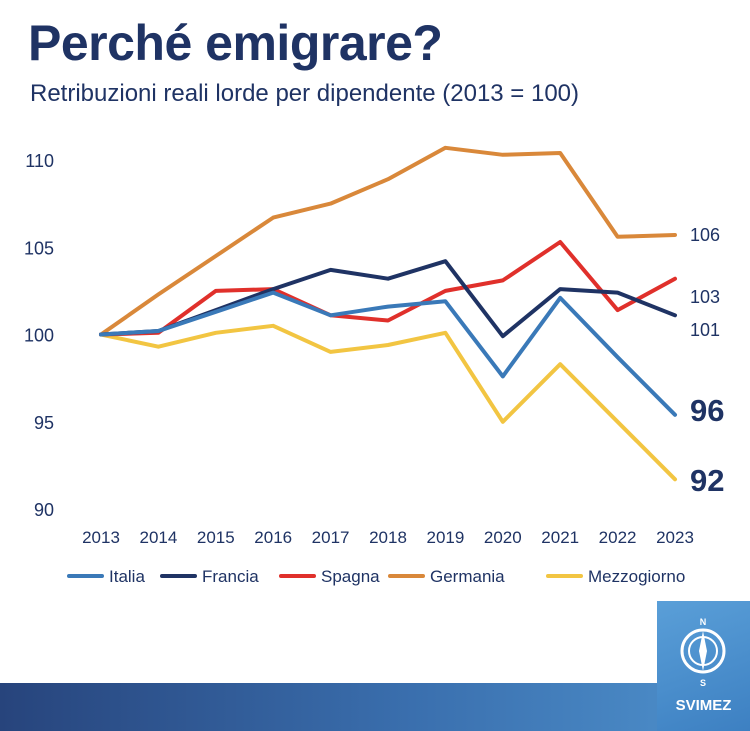 This screenshot has height=731, width=750. Describe the element at coordinates (636, 576) in the screenshot. I see `legend-label: Mezzogiorno` at that location.